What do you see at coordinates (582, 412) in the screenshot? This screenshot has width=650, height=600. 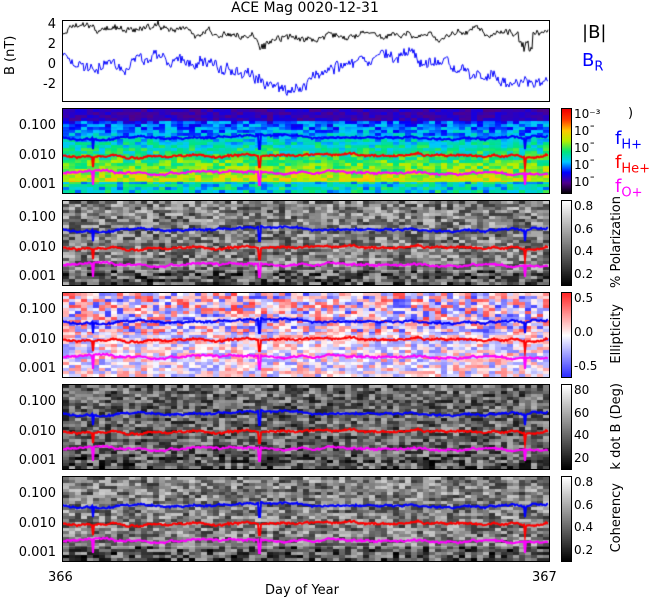 I see `colorbar-tick: 60` at bounding box center [582, 412].